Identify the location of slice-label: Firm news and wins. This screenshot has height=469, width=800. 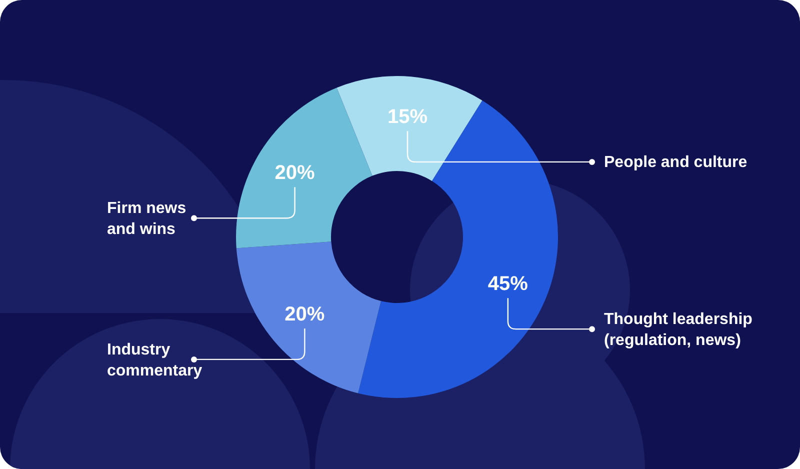
(146, 219).